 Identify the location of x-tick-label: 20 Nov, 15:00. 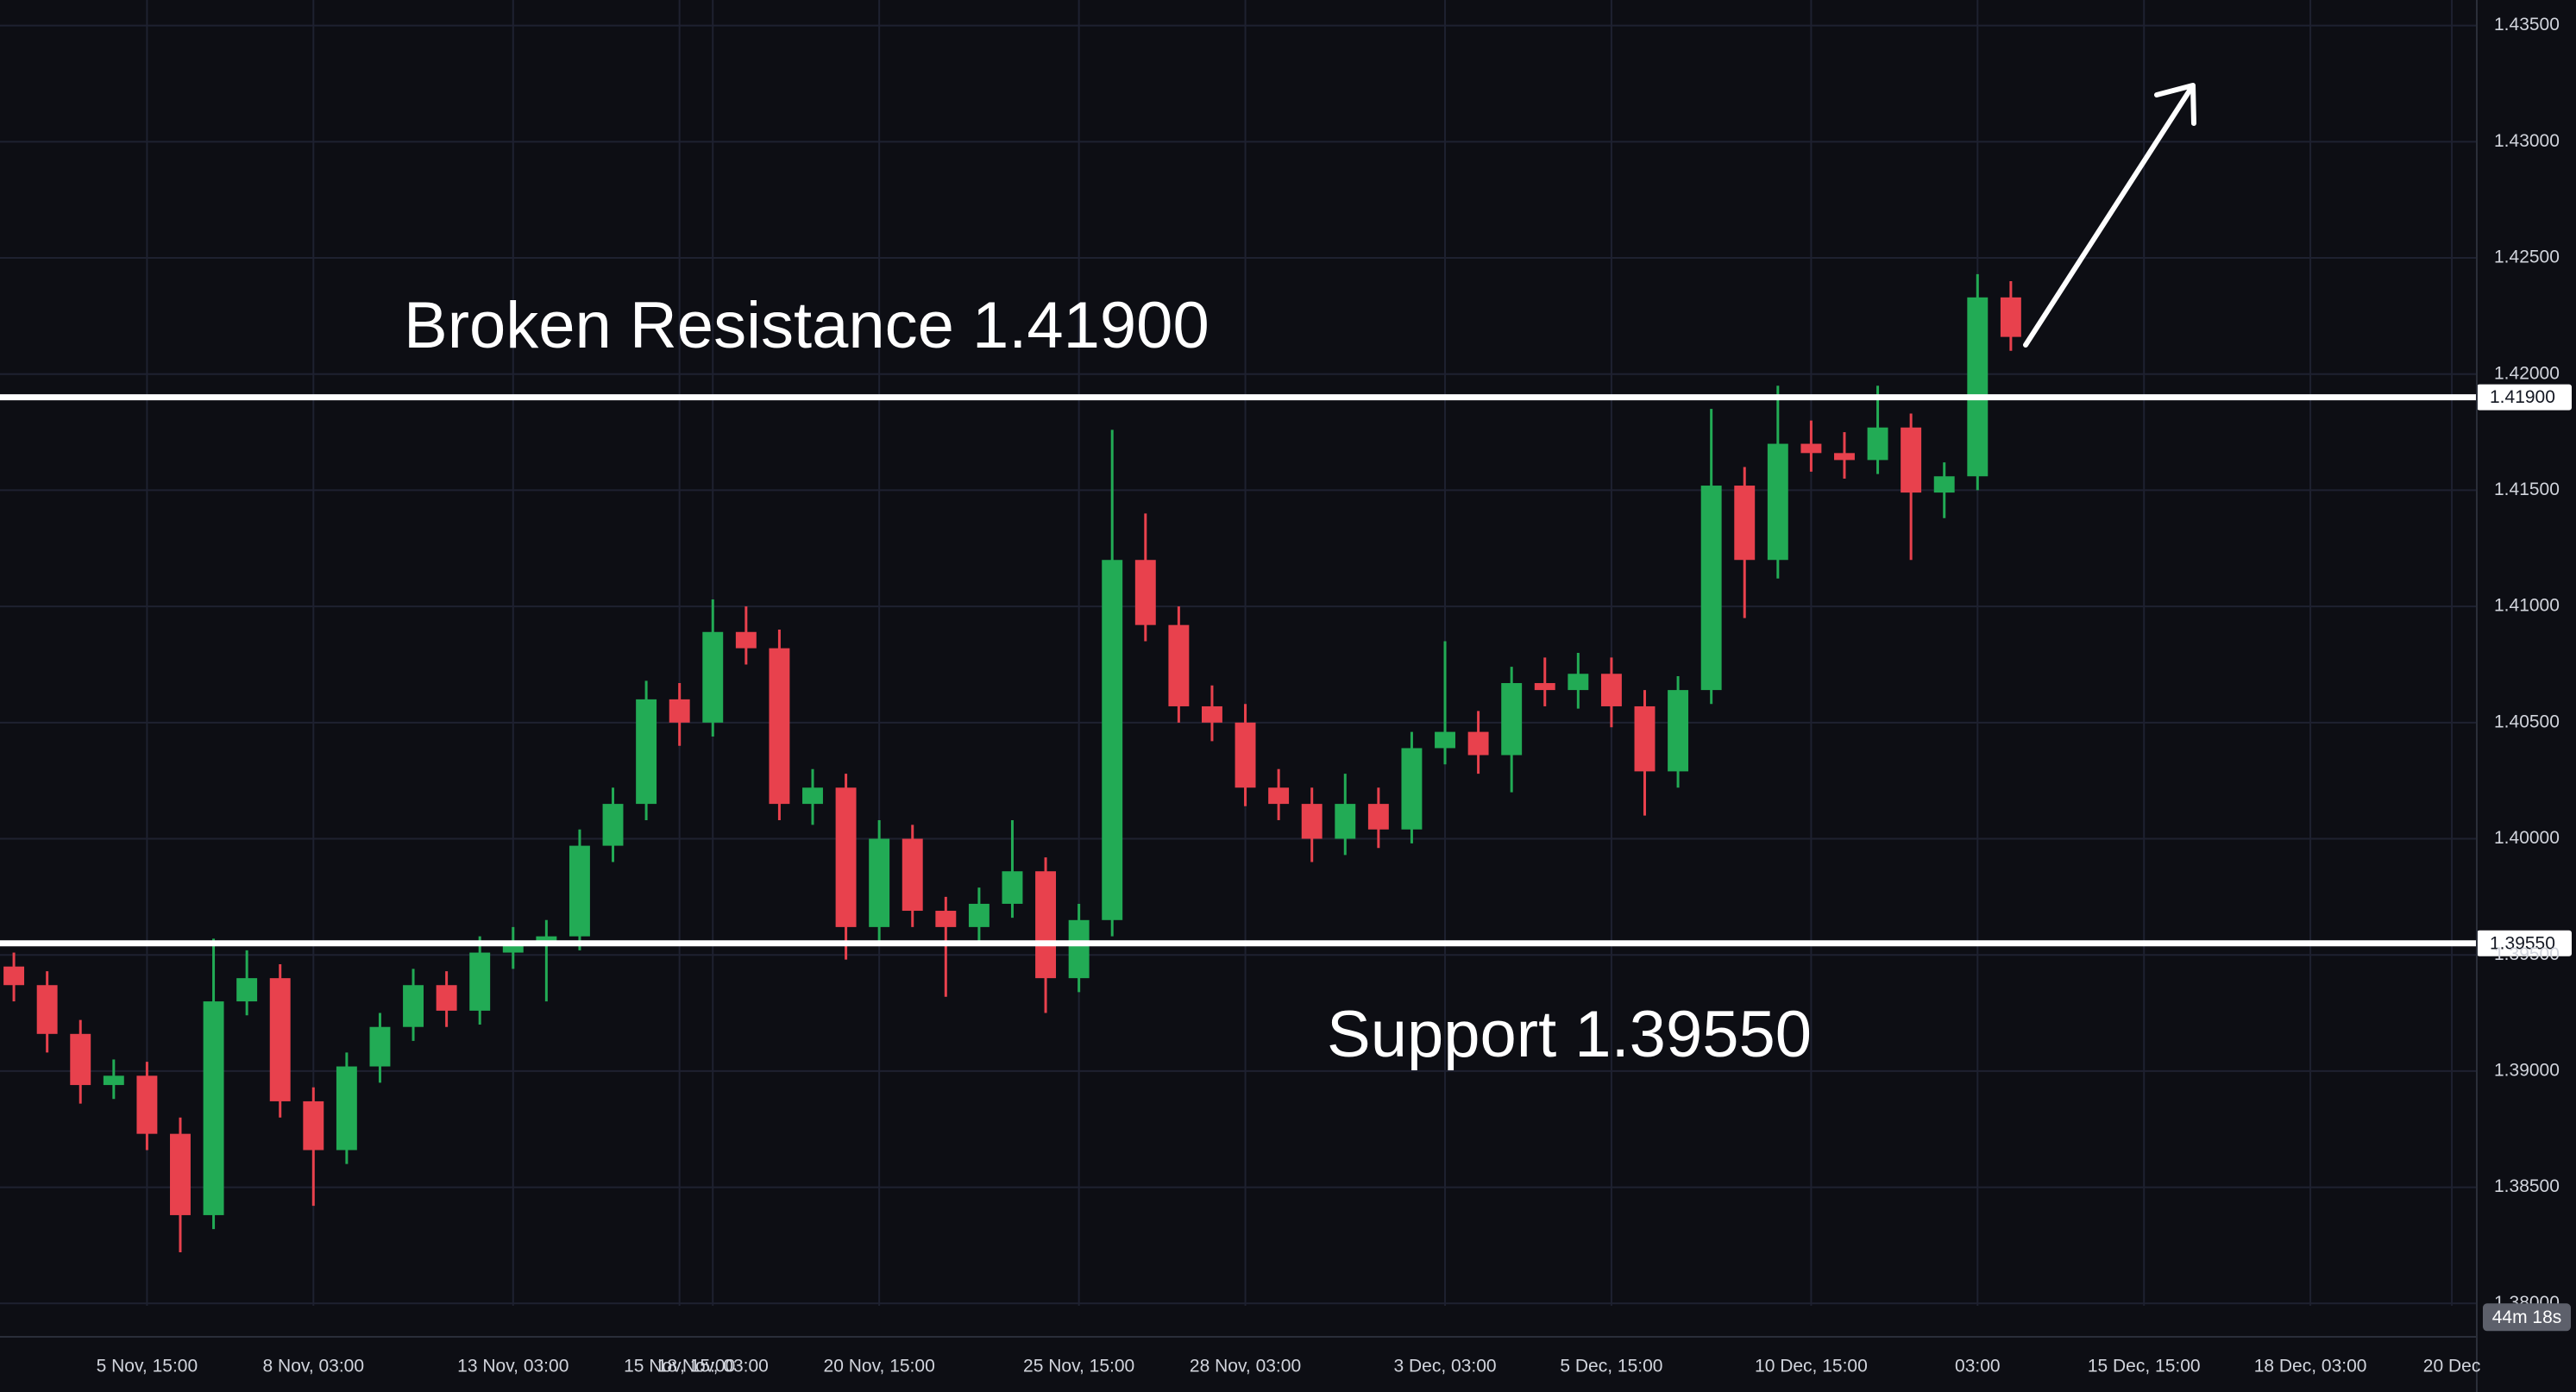
(879, 1367).